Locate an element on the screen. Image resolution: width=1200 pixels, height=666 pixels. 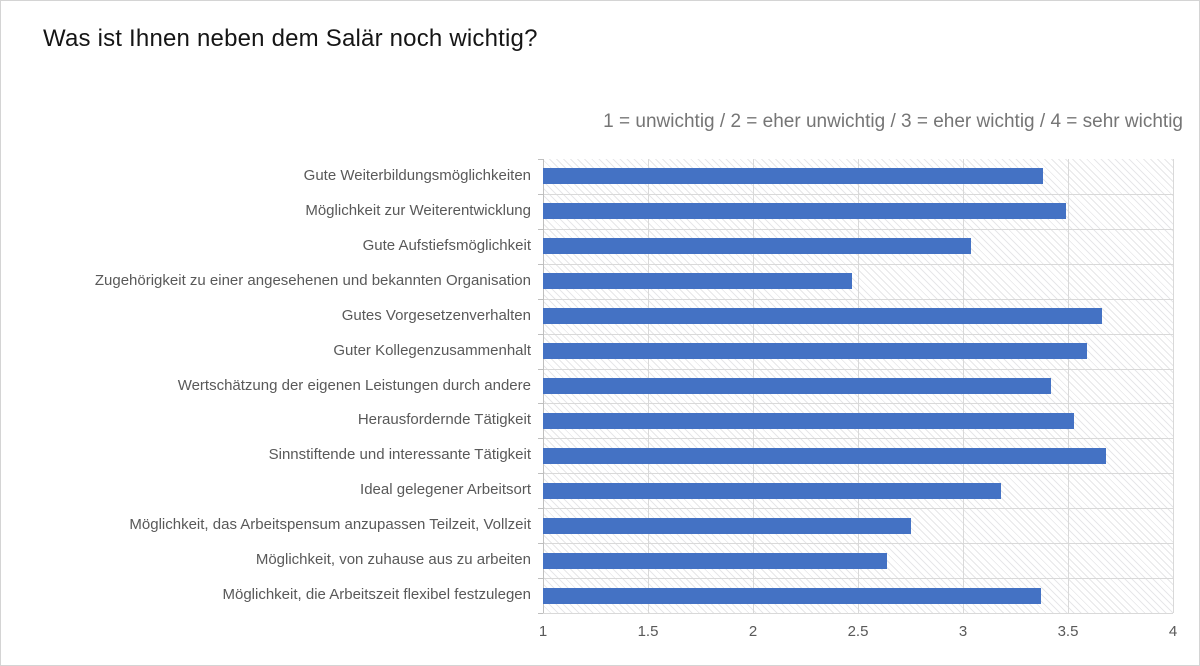
category-label: Gute Weiterbildungsmöglichkeiten is located at coordinates (417, 175).